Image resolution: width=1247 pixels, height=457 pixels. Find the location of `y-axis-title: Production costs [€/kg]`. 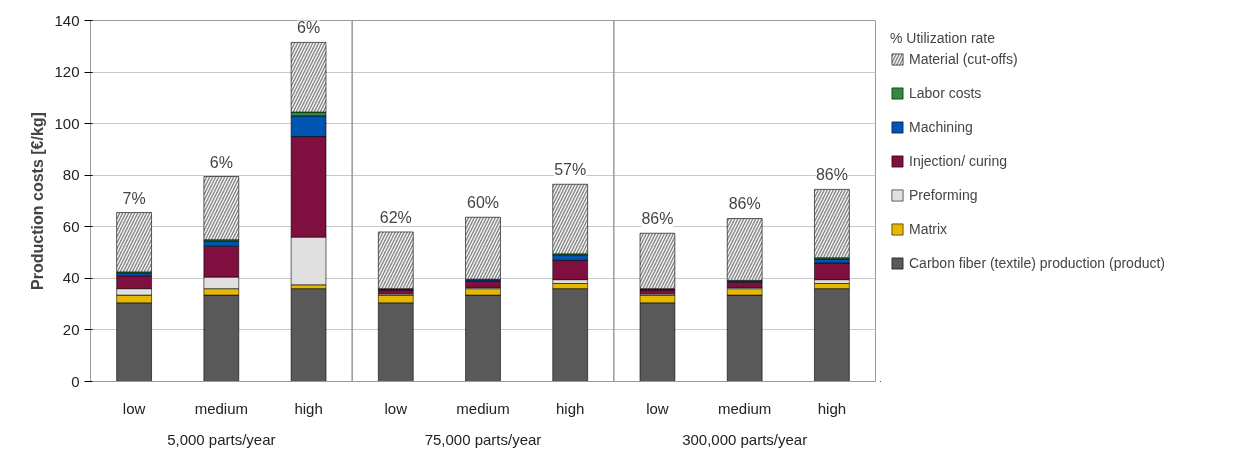

y-axis-title: Production costs [€/kg] is located at coordinates (38, 201).